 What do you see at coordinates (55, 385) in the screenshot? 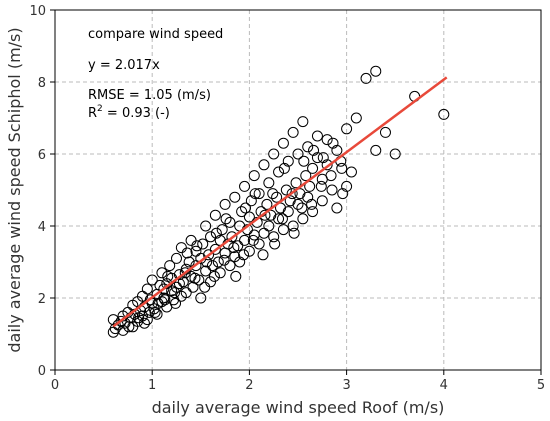
I see `x-tick-label: 0` at bounding box center [55, 385].